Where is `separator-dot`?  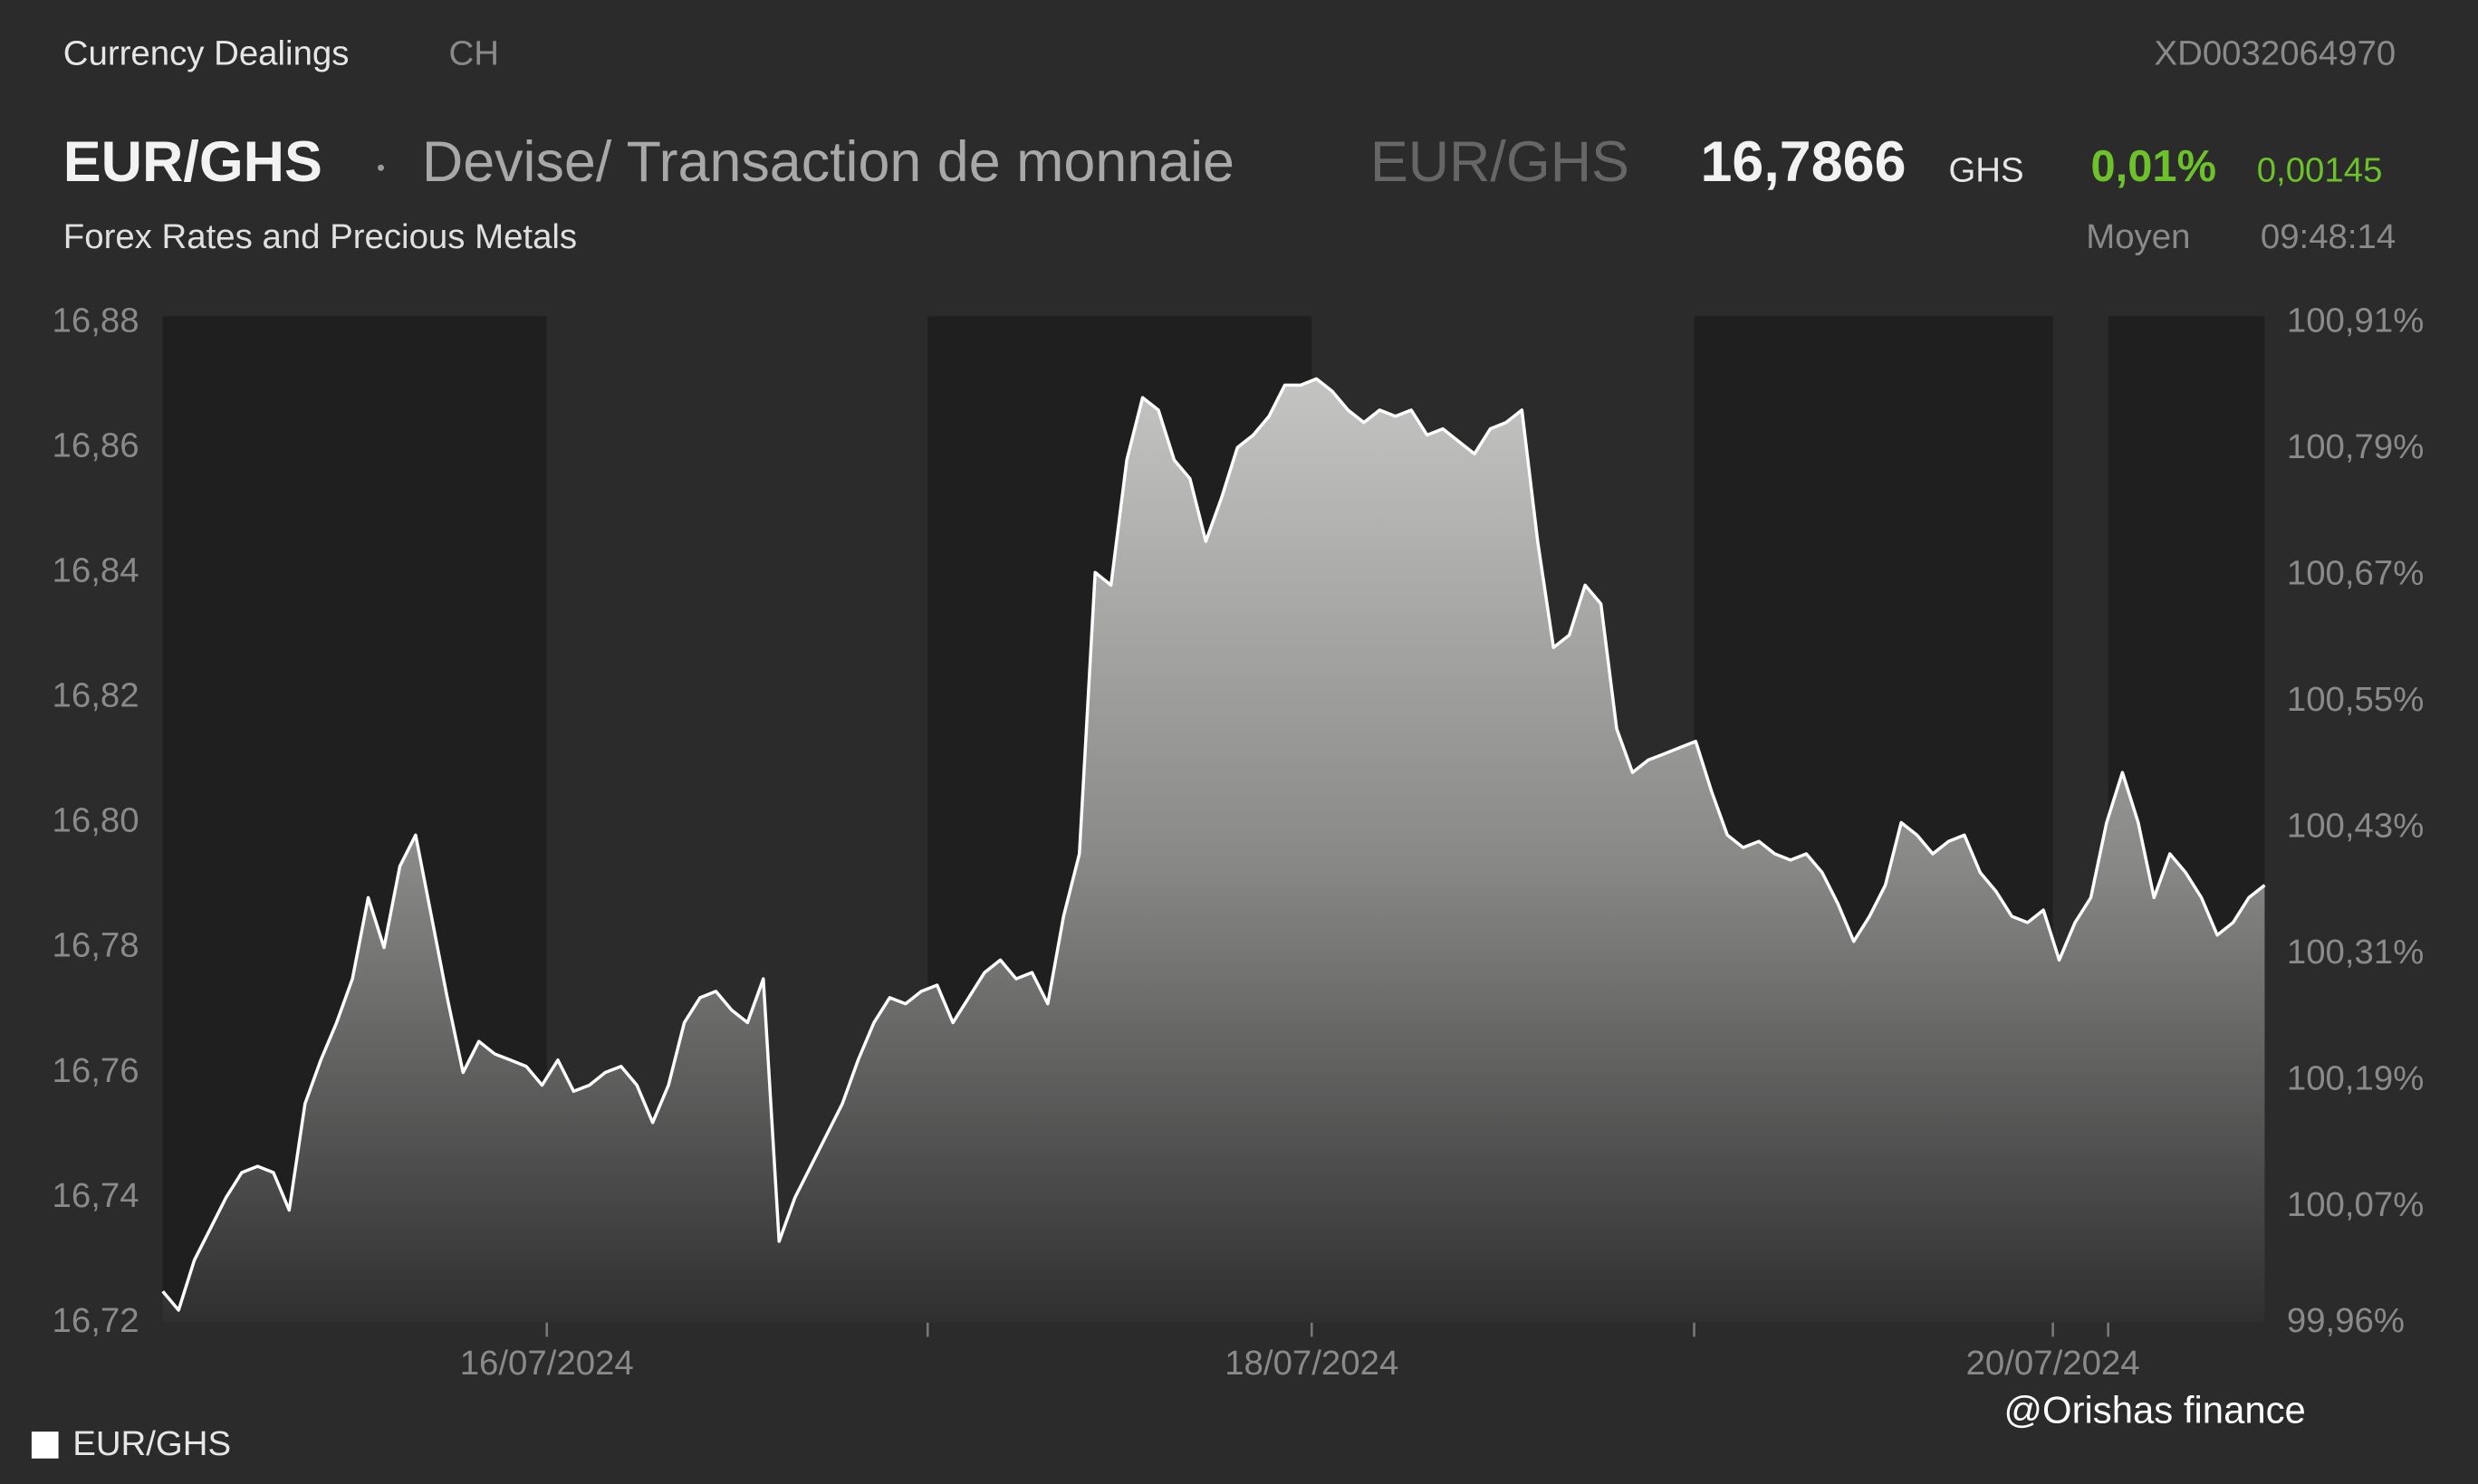
separator-dot is located at coordinates (381, 167).